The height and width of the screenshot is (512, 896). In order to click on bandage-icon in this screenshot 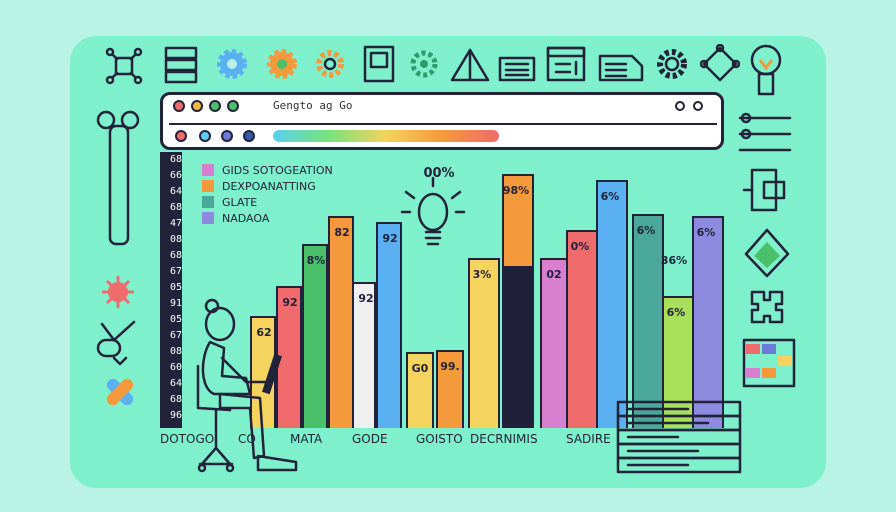, I will do `click(120, 392)`.